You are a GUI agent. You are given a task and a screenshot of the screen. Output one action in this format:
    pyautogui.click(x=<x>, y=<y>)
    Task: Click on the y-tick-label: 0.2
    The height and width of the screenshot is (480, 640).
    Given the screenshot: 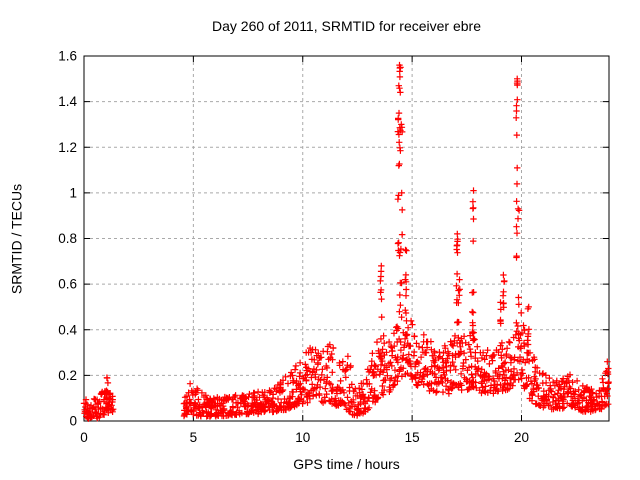 What is the action you would take?
    pyautogui.click(x=67, y=375)
    